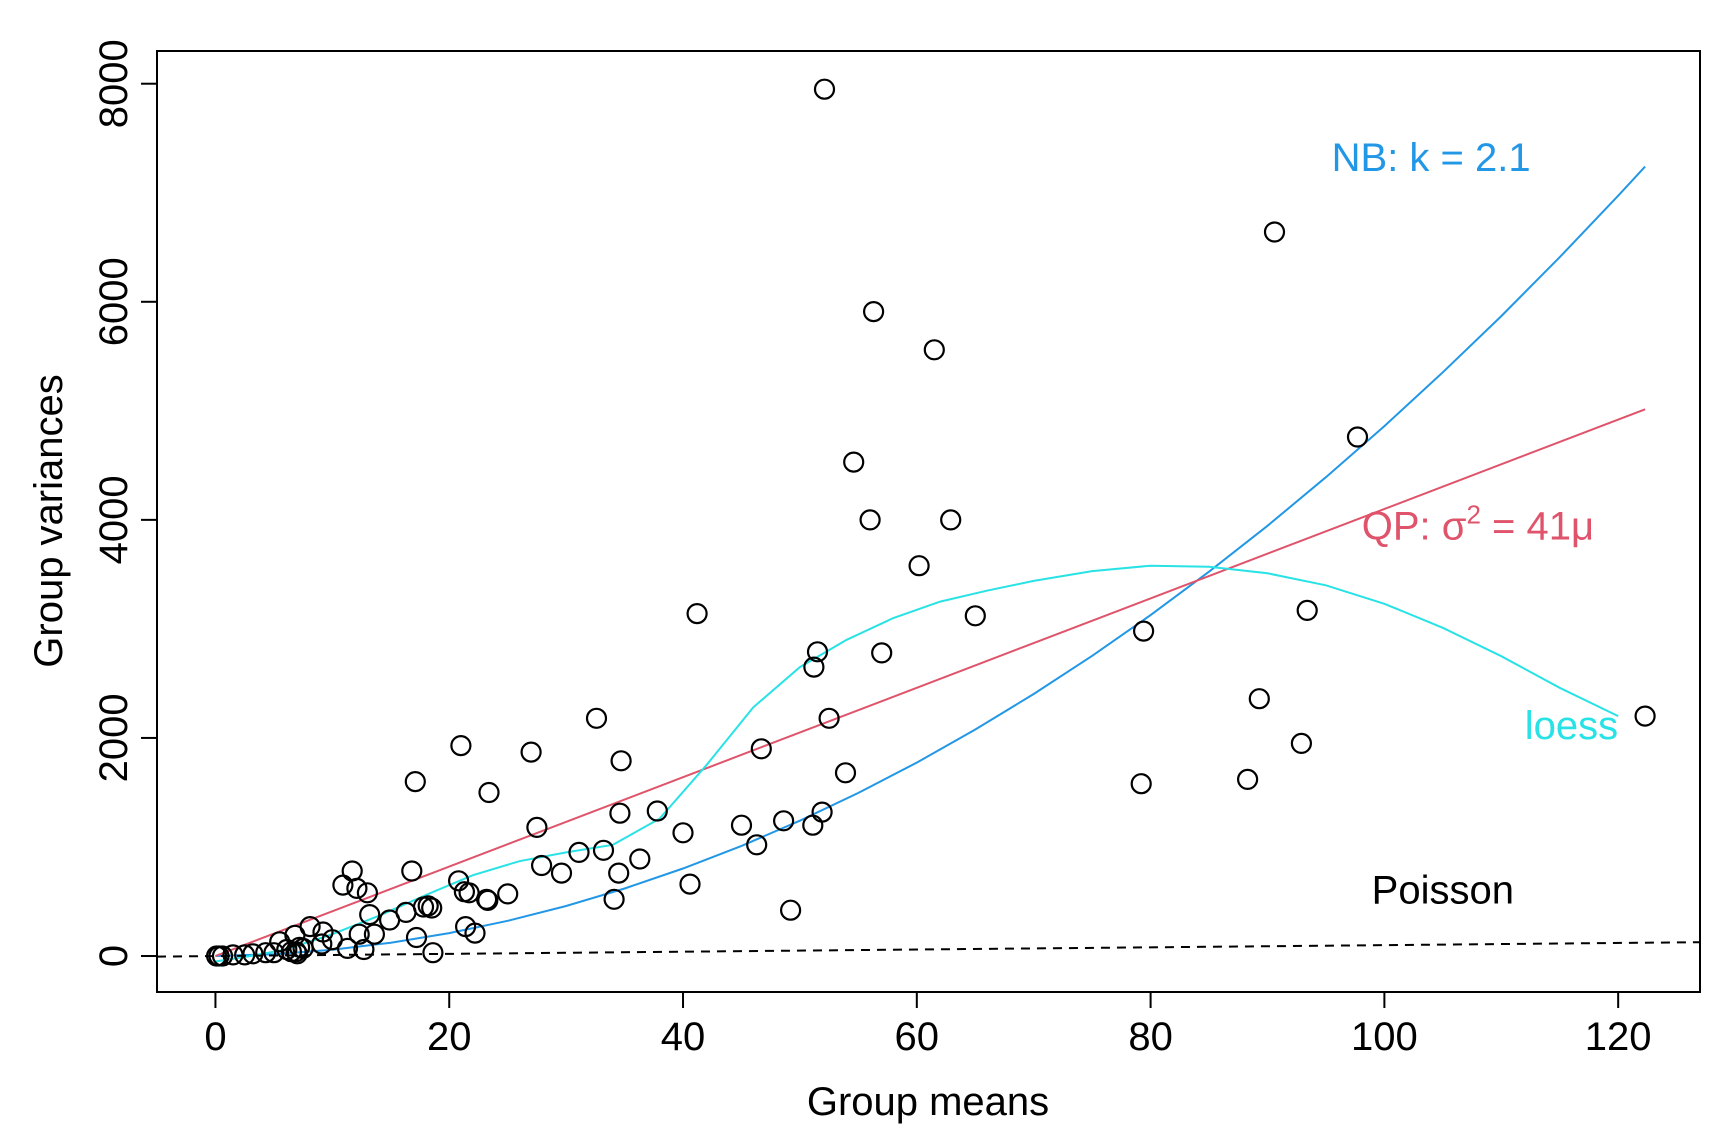 This screenshot has height=1144, width=1728. I want to click on series-line-poisson, so click(928, 949).